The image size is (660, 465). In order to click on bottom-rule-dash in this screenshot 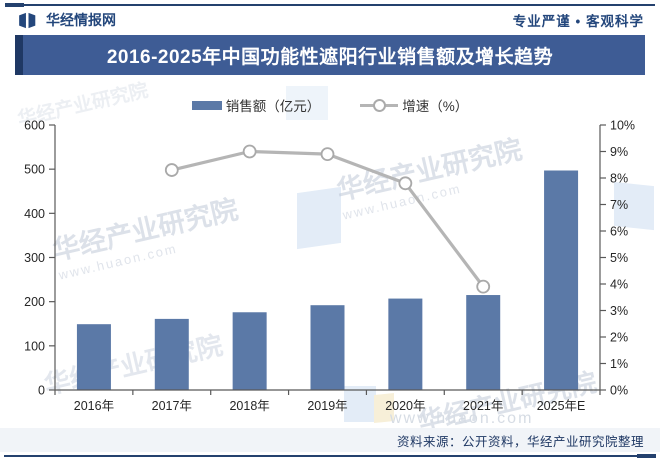, I will do `click(646, 456)`.